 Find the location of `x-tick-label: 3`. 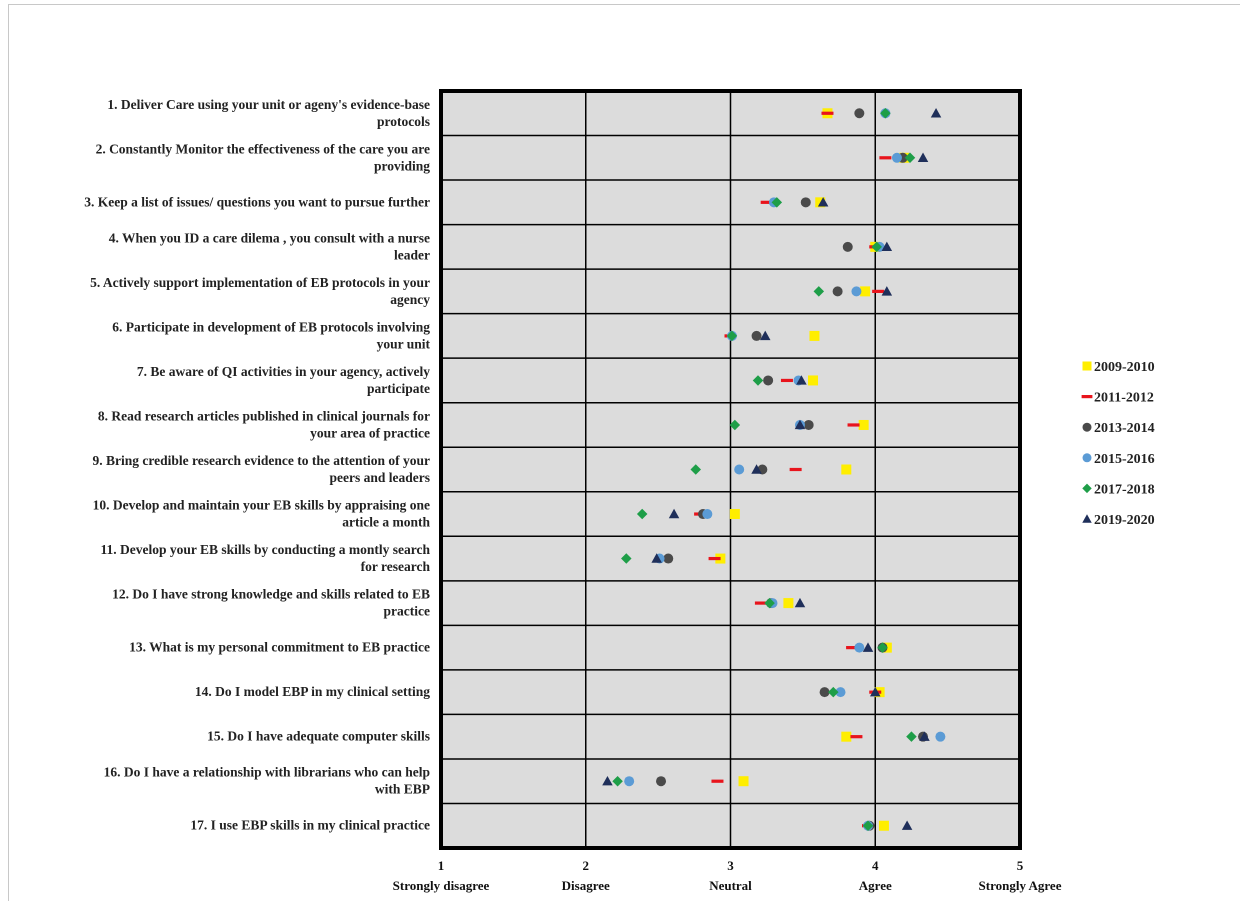

x-tick-label: 3 is located at coordinates (730, 865).